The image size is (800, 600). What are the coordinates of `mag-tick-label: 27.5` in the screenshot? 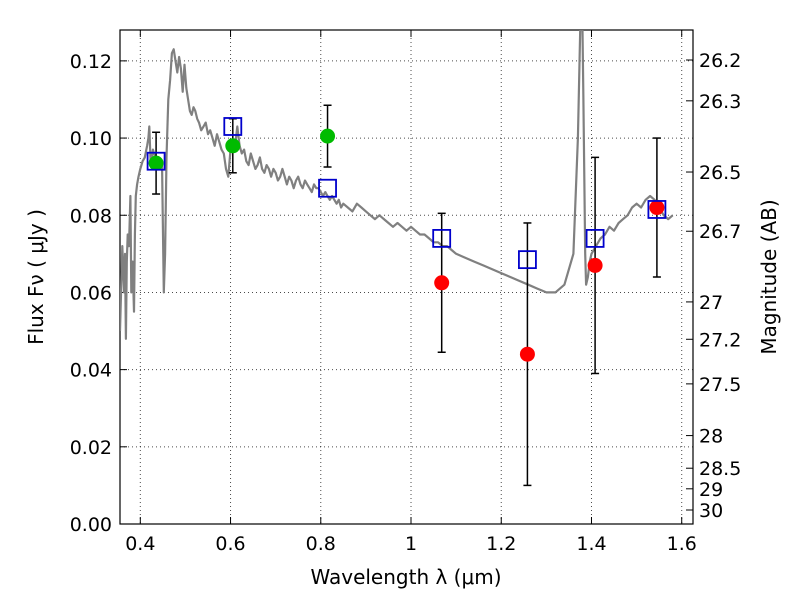 It's located at (720, 385).